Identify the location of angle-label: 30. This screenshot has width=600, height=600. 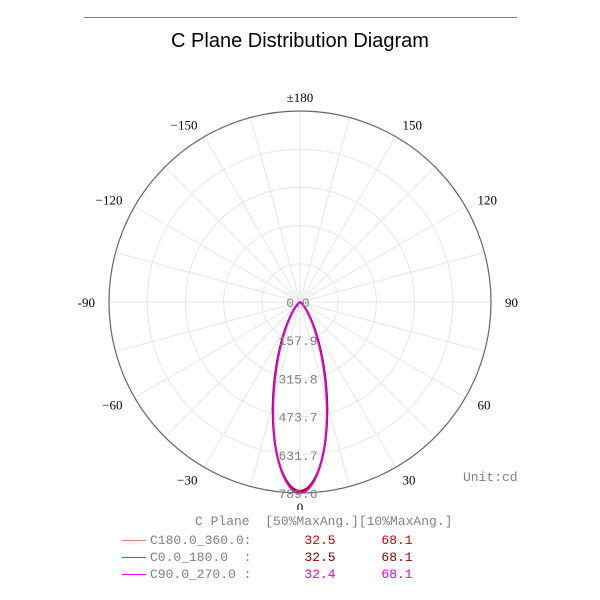
(409, 480).